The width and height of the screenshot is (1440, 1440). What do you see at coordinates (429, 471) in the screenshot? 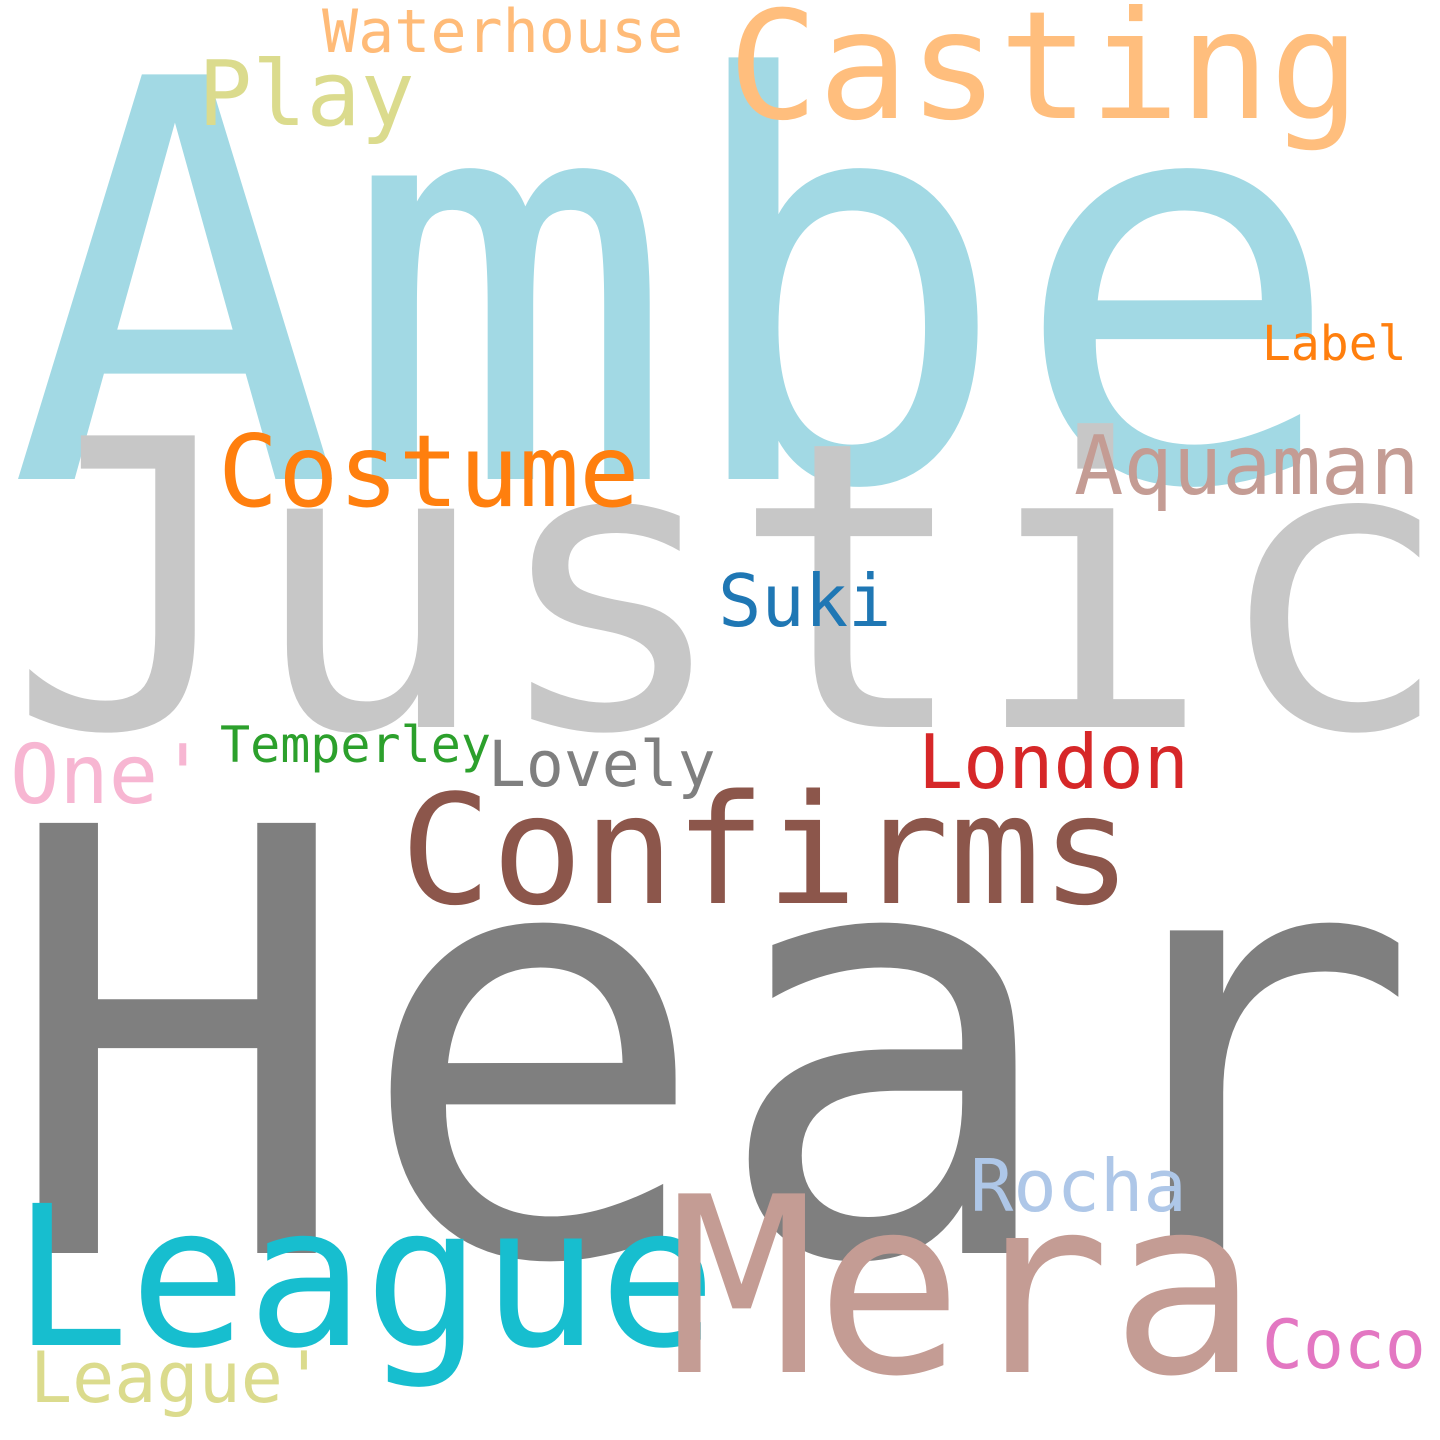
I see `word-costume: Costume` at bounding box center [429, 471].